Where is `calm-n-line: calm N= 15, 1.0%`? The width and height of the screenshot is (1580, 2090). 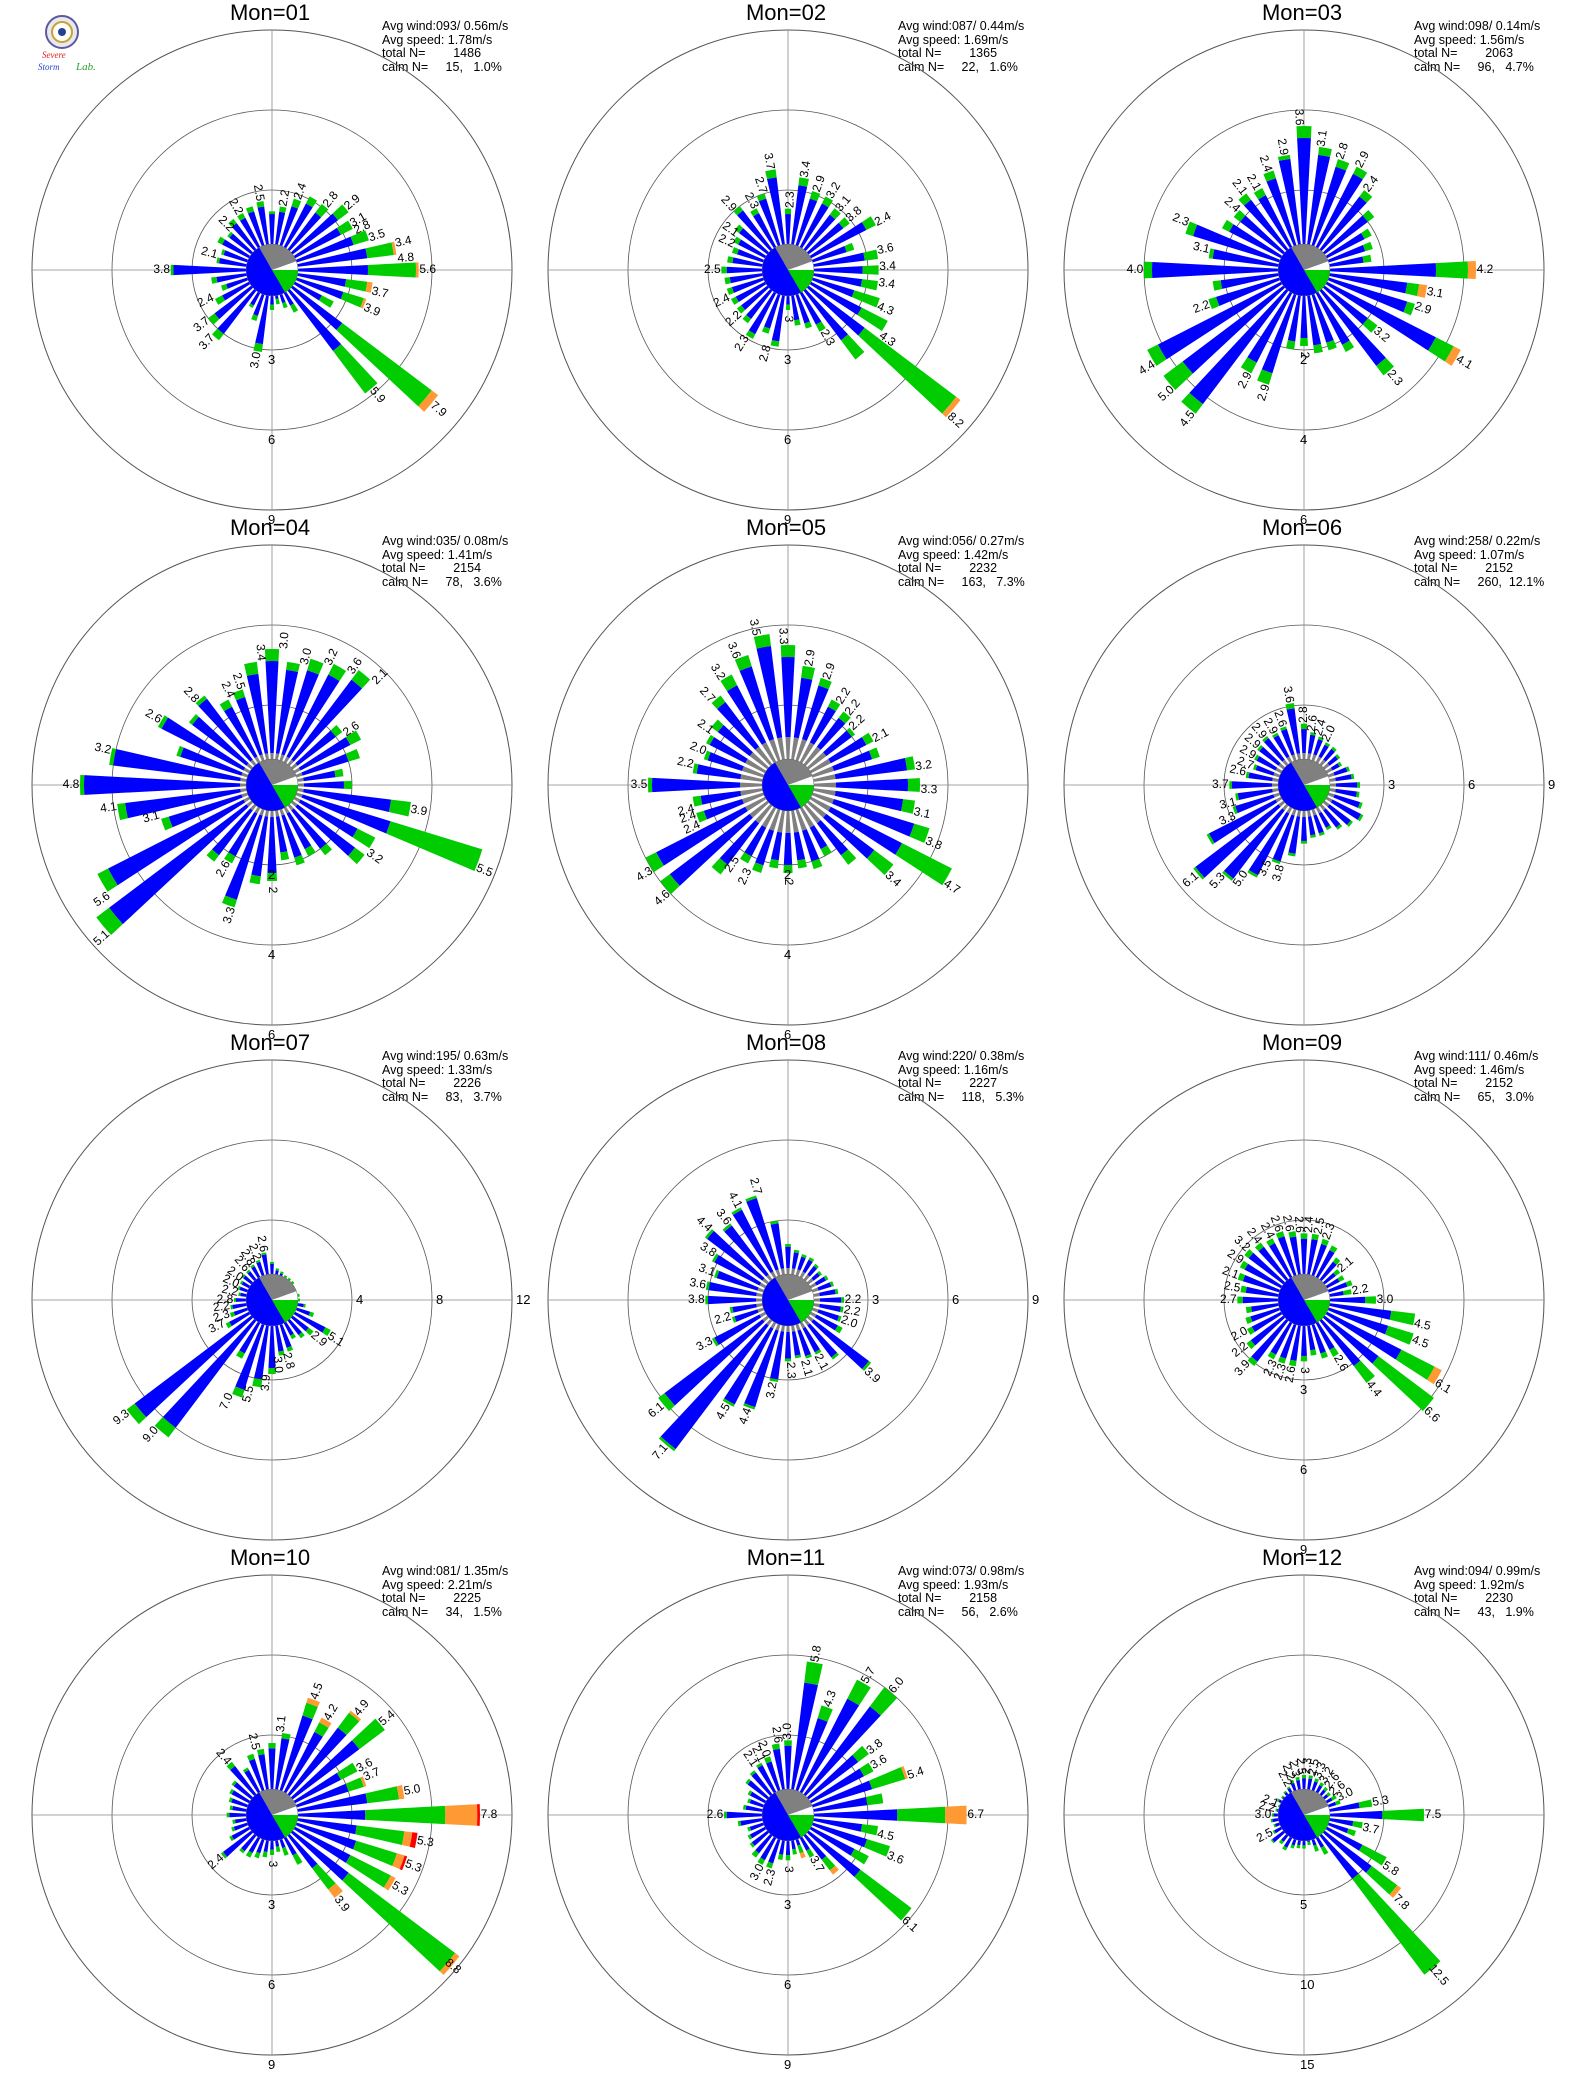
calm-n-line: calm N= 15, 1.0% is located at coordinates (442, 66).